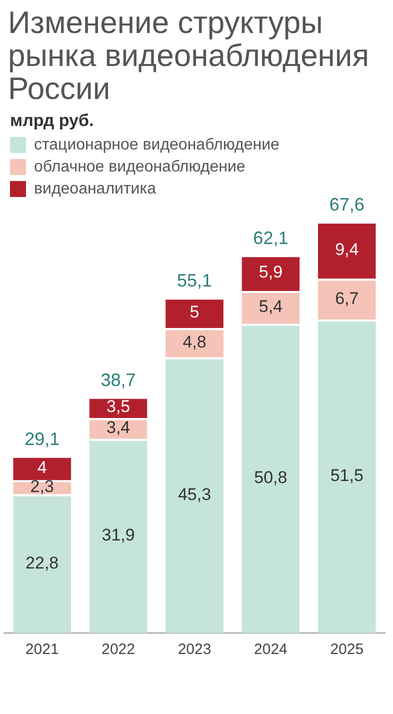 This screenshot has width=393, height=714. What do you see at coordinates (95, 189) in the screenshot?
I see `legend-label: видеоаналитика` at bounding box center [95, 189].